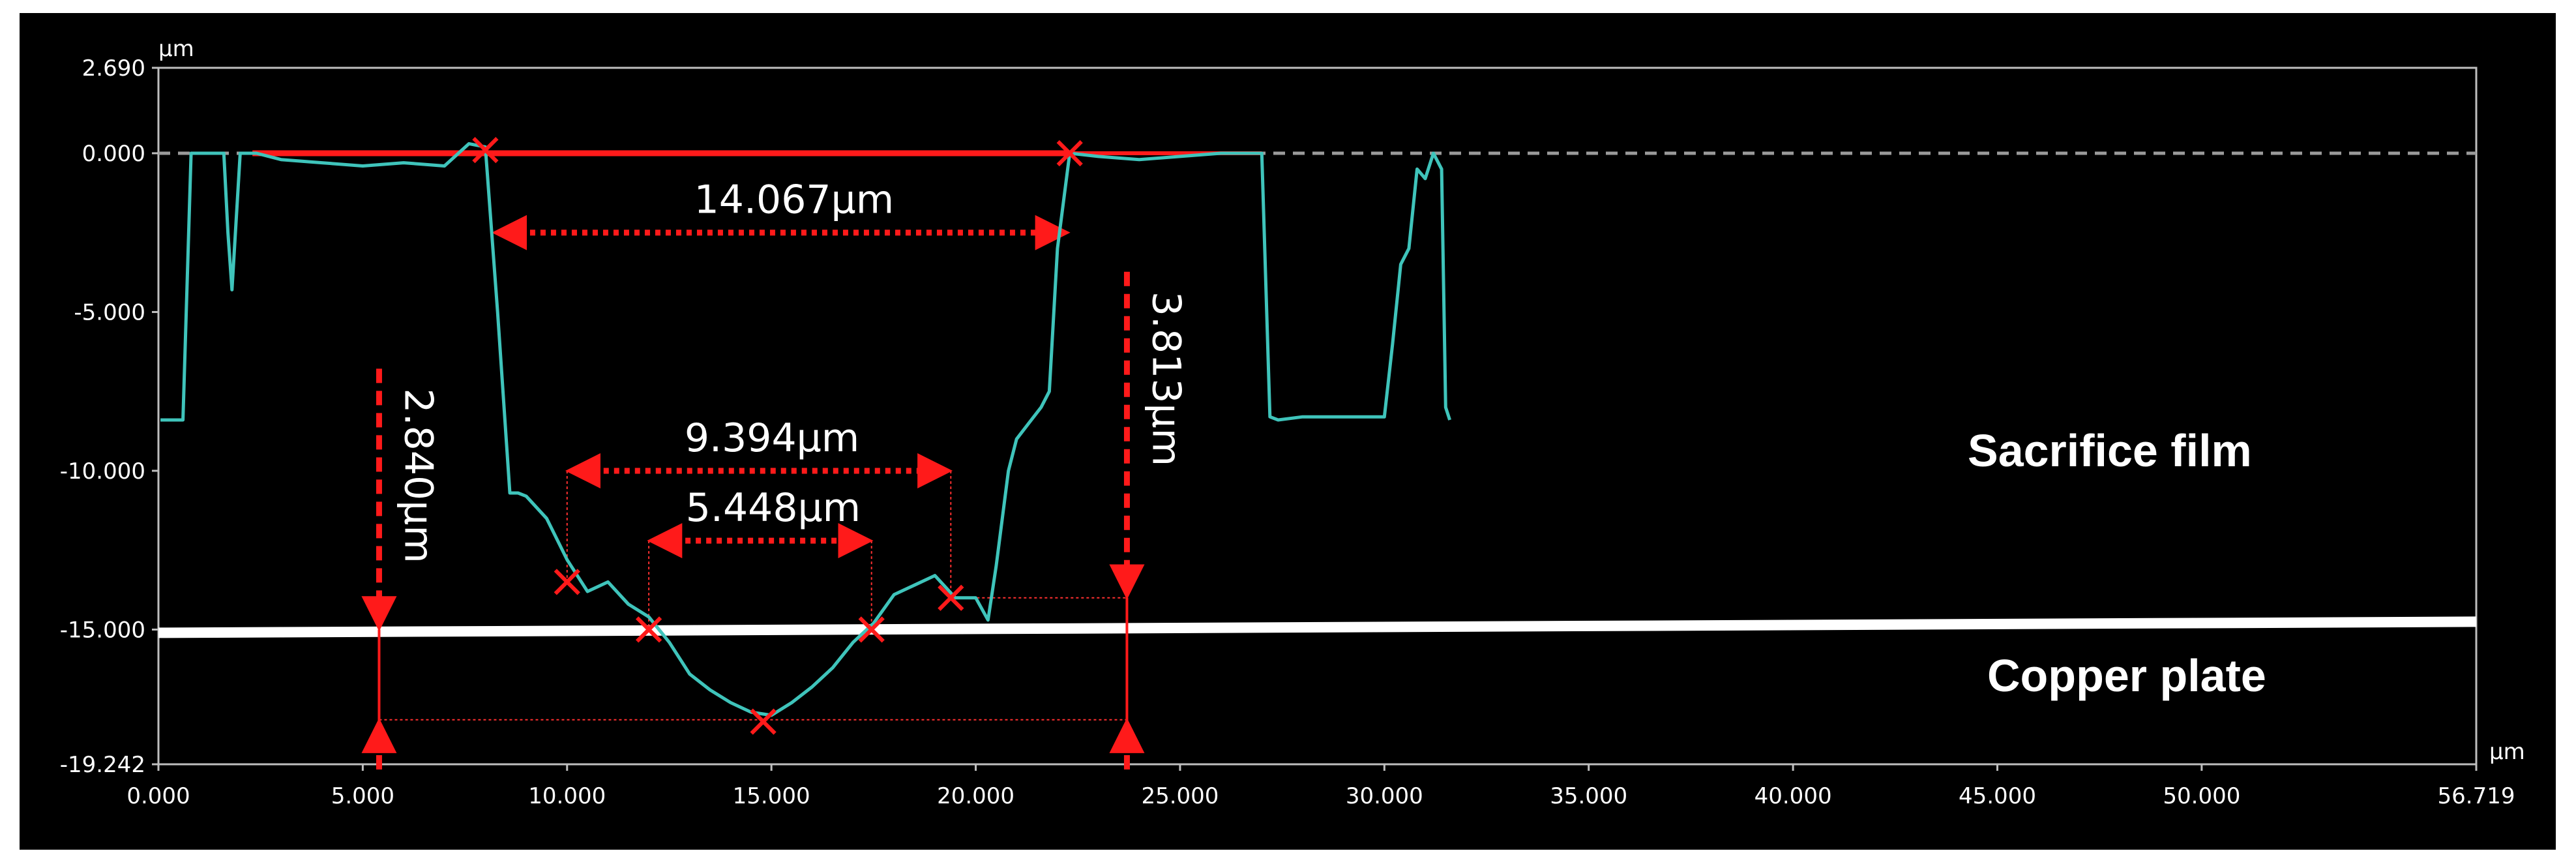  What do you see at coordinates (1384, 796) in the screenshot?
I see `x-tick-label: 30.000` at bounding box center [1384, 796].